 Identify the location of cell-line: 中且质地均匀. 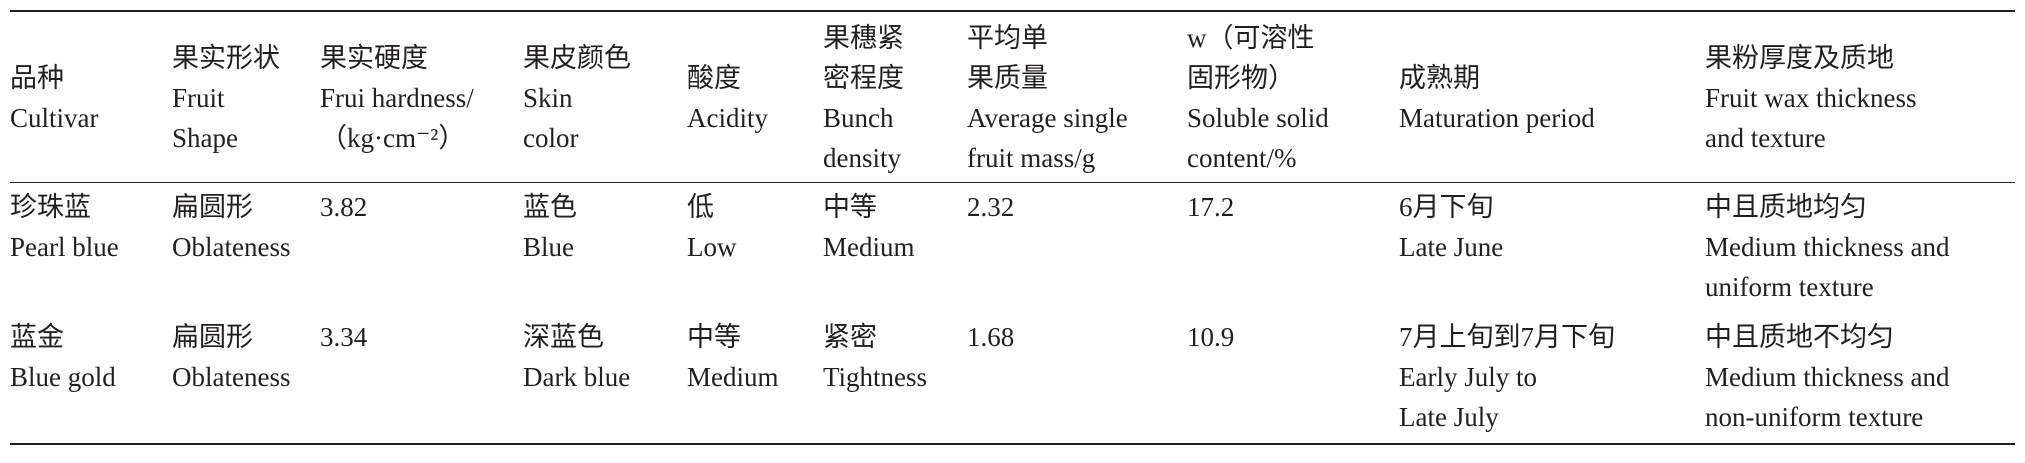
(1786, 207).